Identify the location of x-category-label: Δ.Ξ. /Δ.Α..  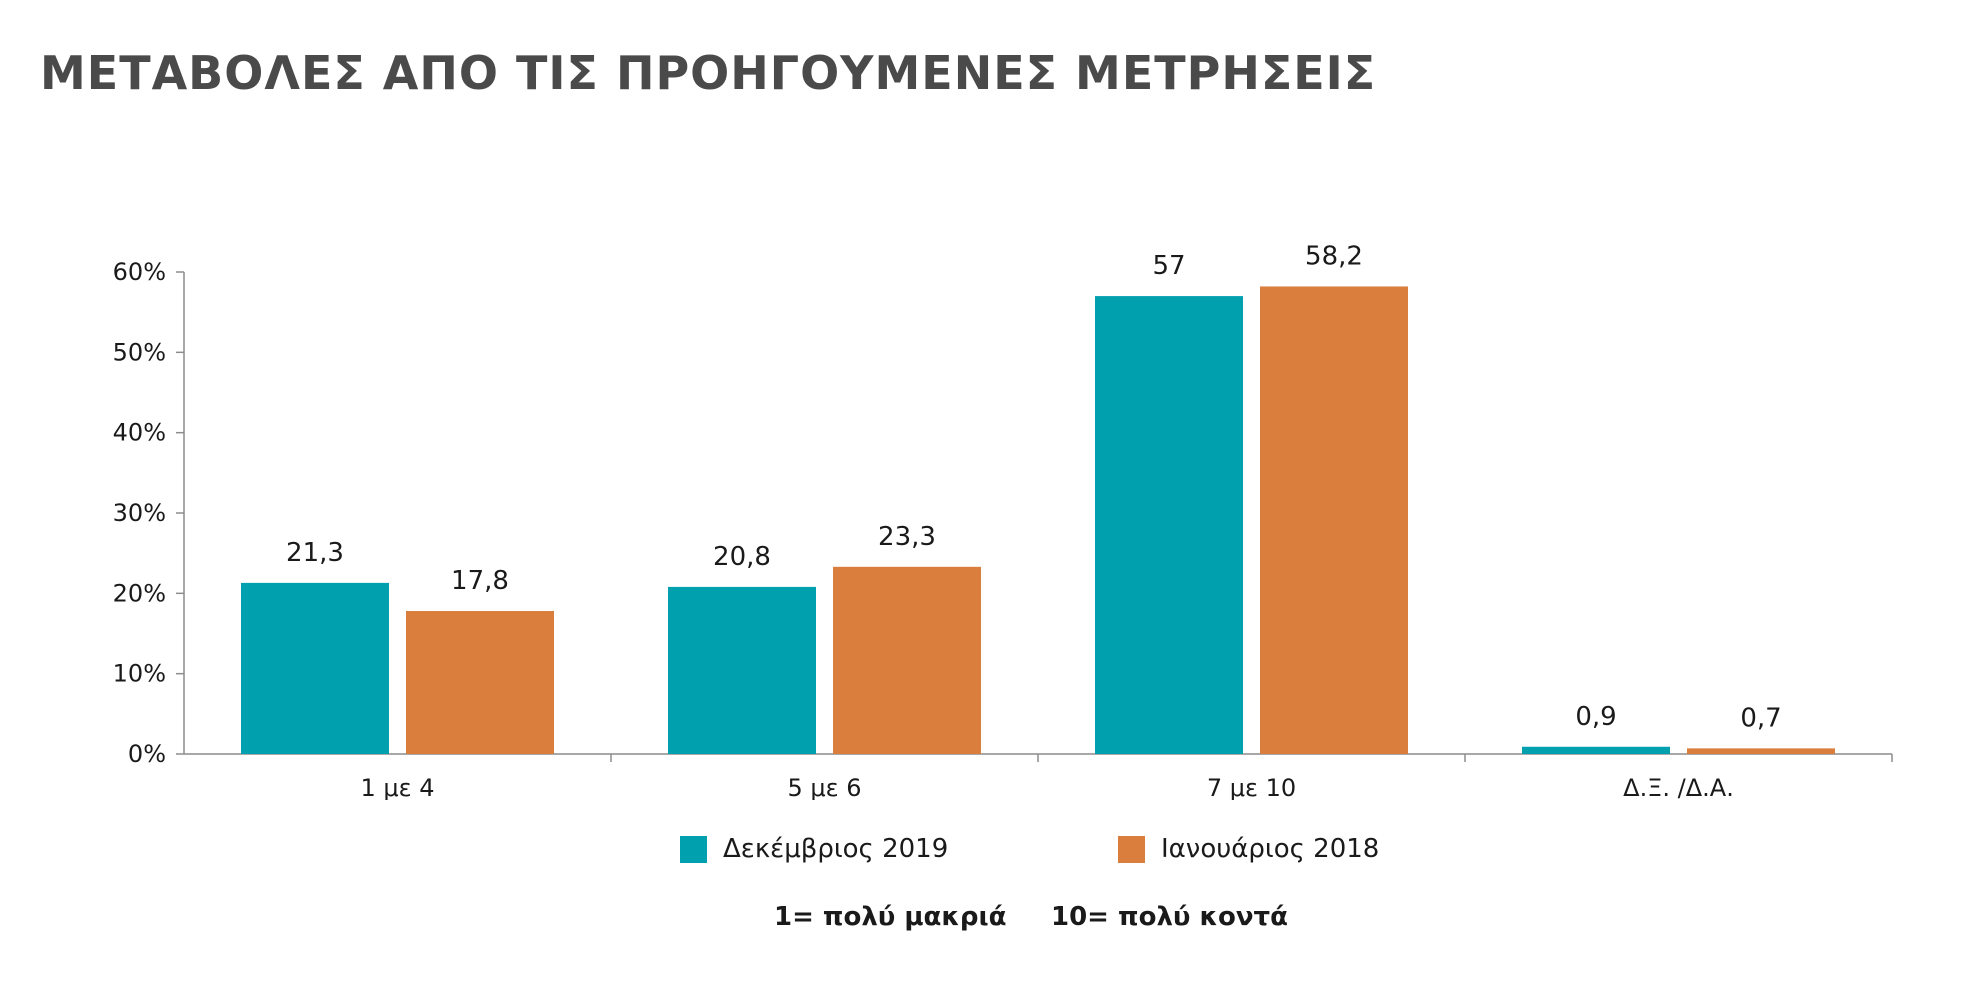
(1678, 787).